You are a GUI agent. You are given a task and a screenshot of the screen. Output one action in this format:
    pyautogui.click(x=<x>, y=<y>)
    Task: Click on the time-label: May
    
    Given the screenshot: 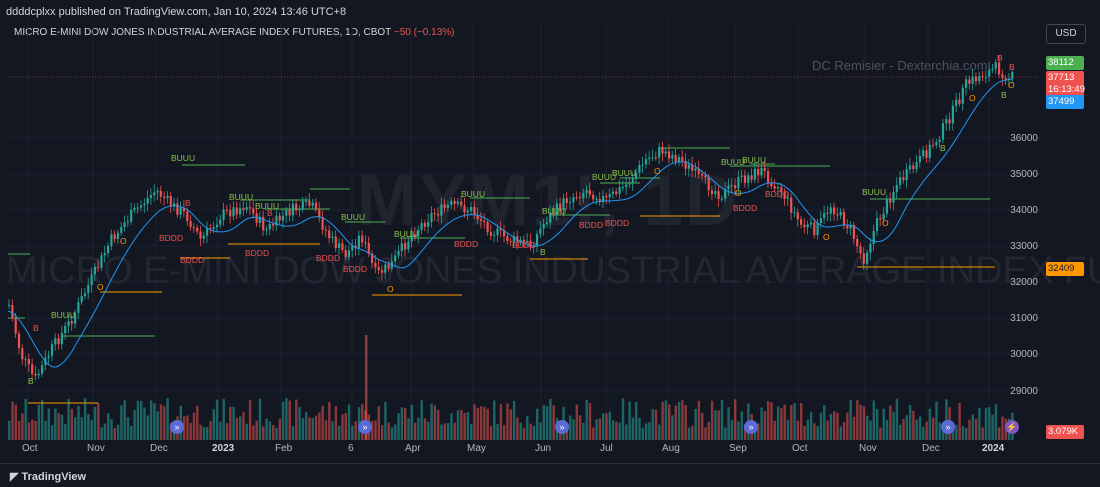 What is the action you would take?
    pyautogui.click(x=476, y=448)
    